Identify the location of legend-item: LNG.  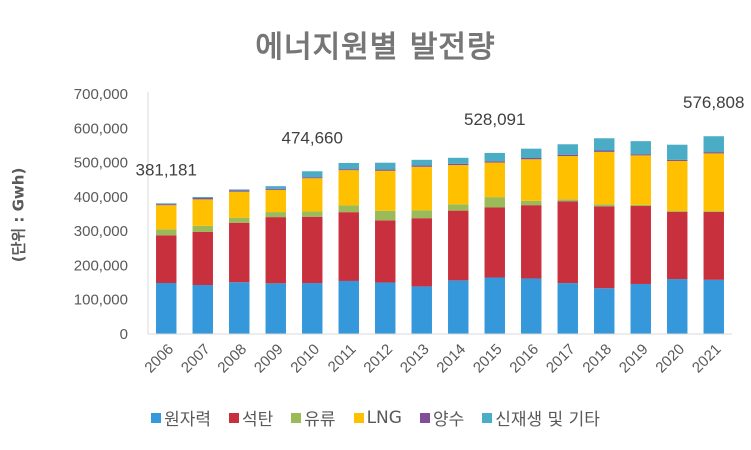
(377, 417).